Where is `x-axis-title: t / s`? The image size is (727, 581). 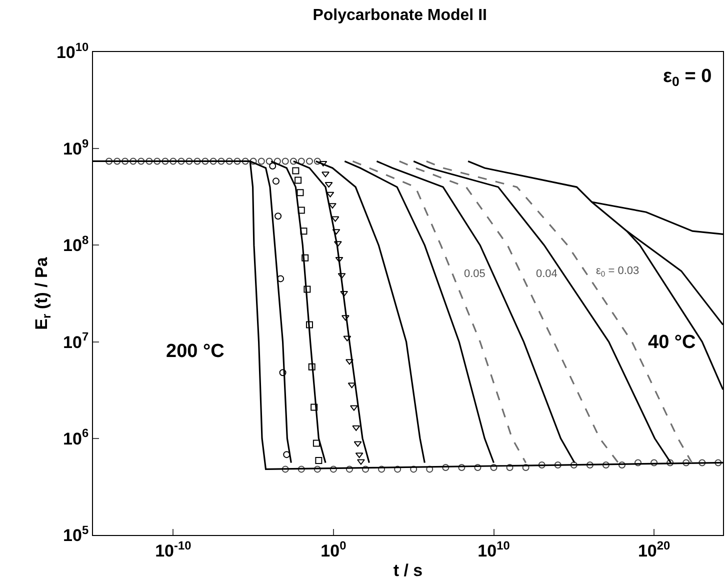
x-axis-title: t / s is located at coordinates (408, 570).